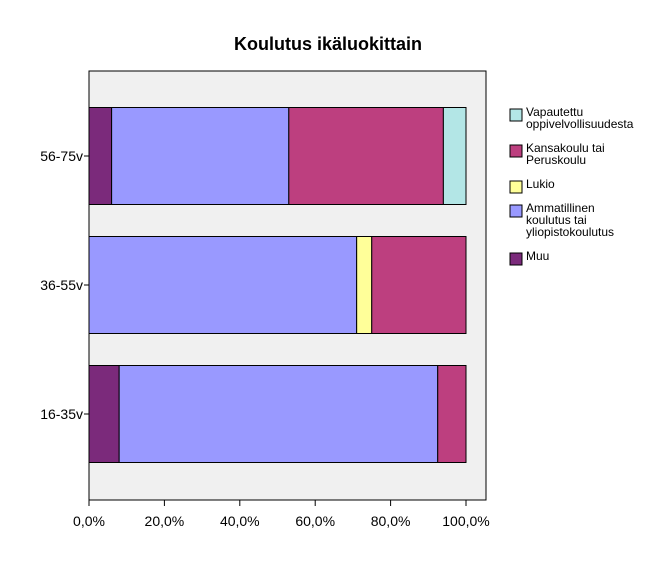  Describe the element at coordinates (537, 256) in the screenshot. I see `legend-label: Muu` at that location.